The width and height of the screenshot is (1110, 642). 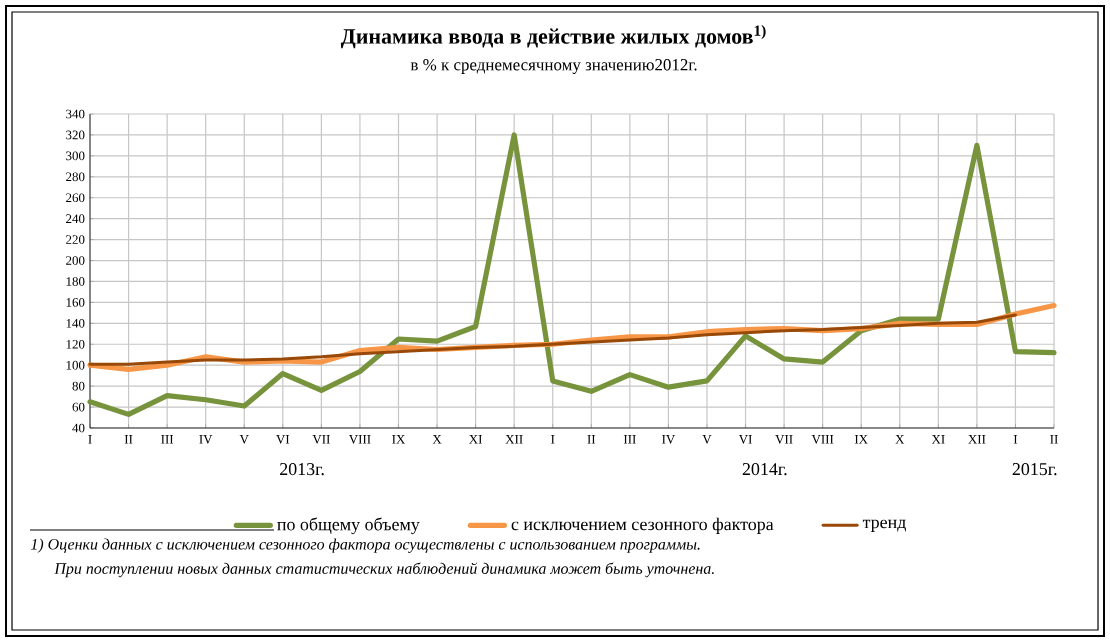 What do you see at coordinates (553, 37) in the screenshot?
I see `chart-title: Динамика ввода в действие жилых домов$^{1)}$` at bounding box center [553, 37].